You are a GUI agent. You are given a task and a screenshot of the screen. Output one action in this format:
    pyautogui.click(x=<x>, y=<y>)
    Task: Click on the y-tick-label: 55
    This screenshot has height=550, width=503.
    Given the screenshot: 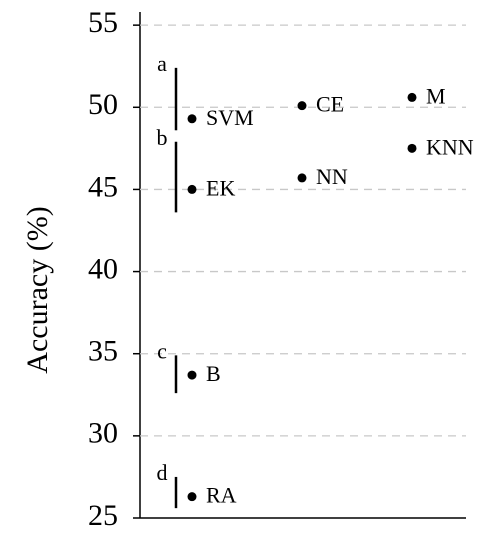 What is the action you would take?
    pyautogui.click(x=103, y=22)
    